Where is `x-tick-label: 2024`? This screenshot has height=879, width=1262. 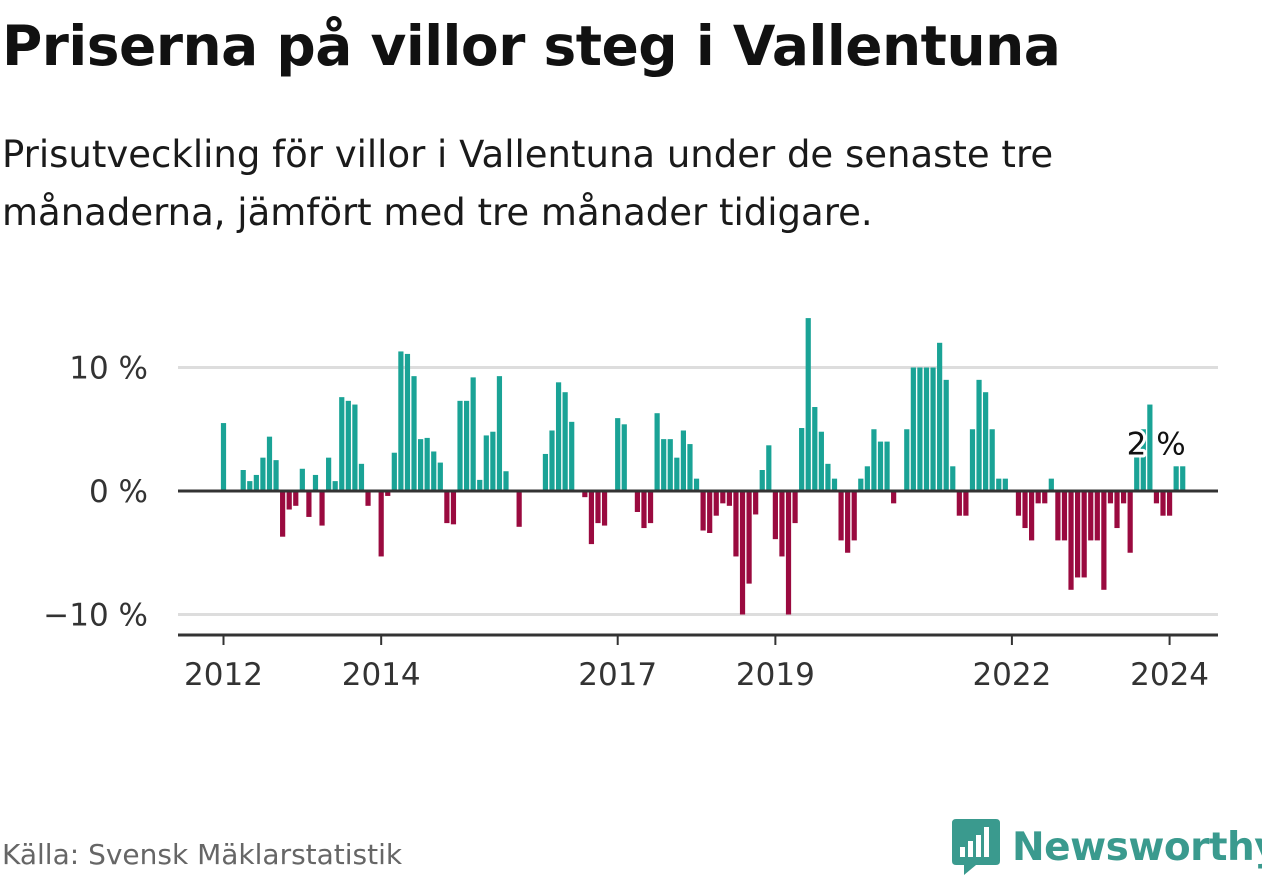
x-tick-label: 2024 is located at coordinates (1169, 675).